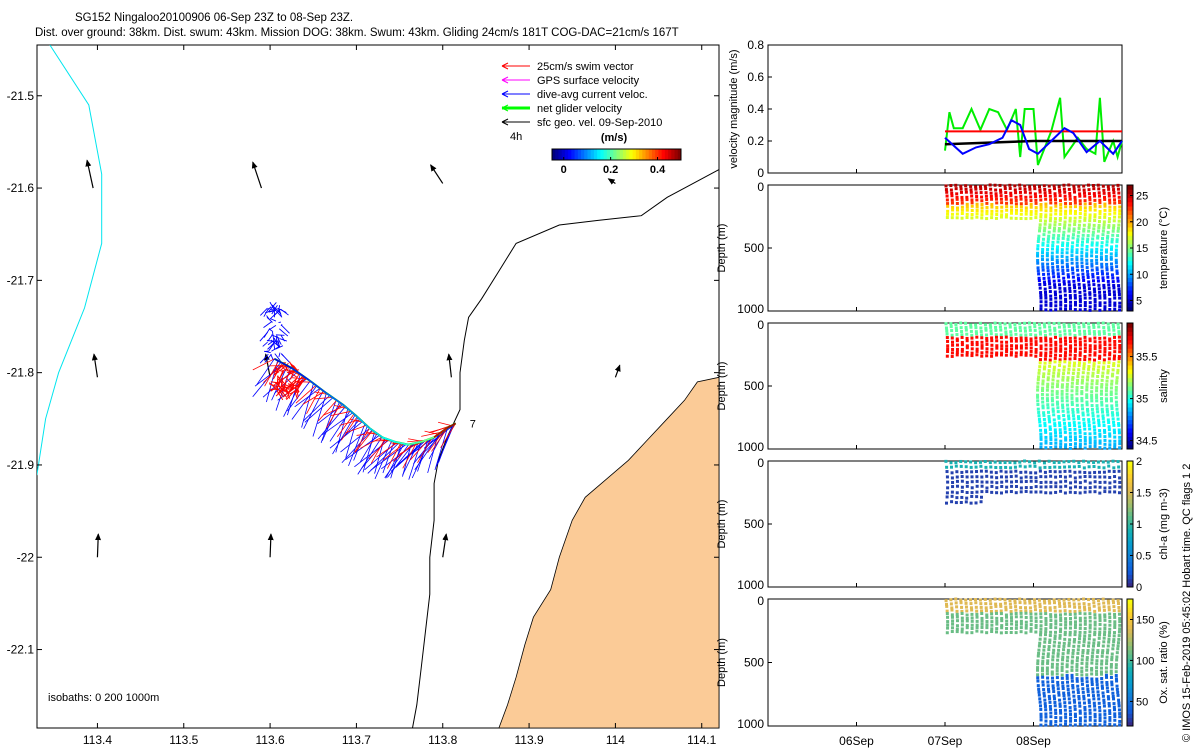 The width and height of the screenshot is (1200, 750). Describe the element at coordinates (1130, 418) in the screenshot. I see `panel-colorbar-cell` at that location.